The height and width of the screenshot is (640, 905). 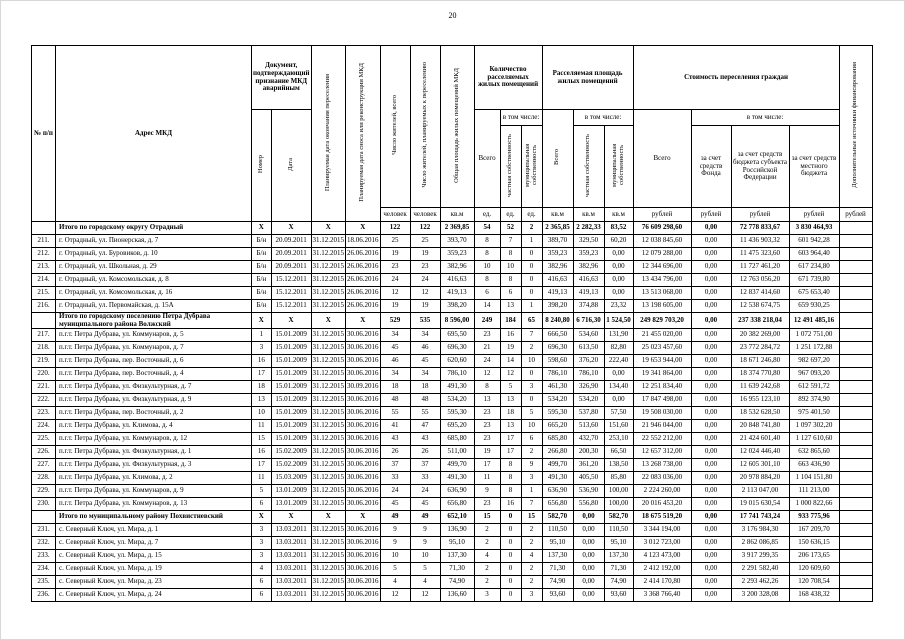 What do you see at coordinates (457, 452) in the screenshot?
I see `cell-total-area: 511,00` at bounding box center [457, 452].